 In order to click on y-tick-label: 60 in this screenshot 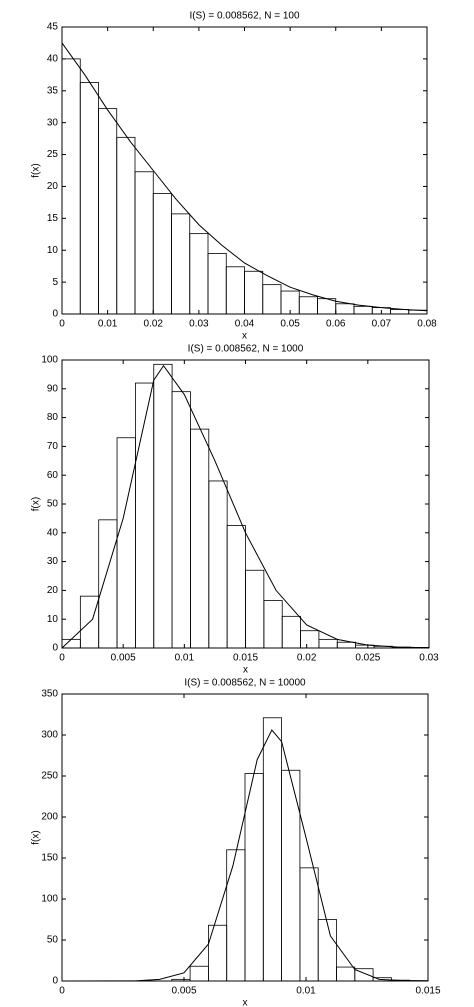, I will do `click(53, 475)`.